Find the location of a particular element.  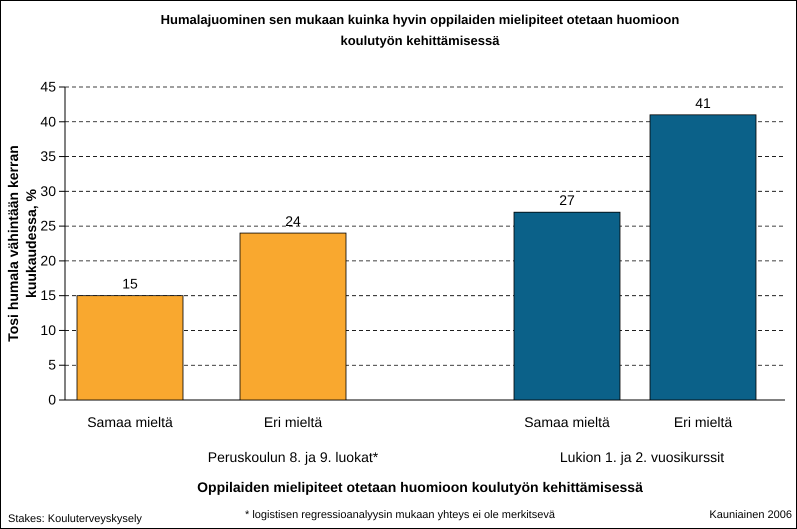

y-tick-label: 40 is located at coordinates (48, 121).